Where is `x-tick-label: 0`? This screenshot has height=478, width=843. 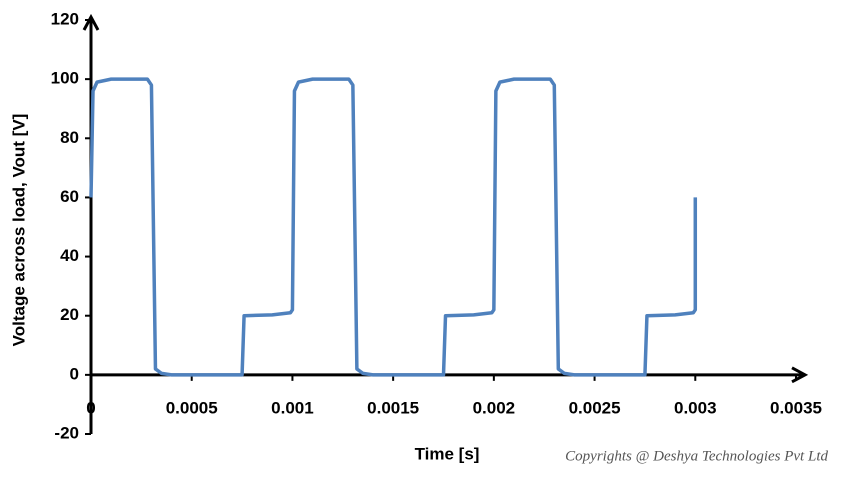 x-tick-label: 0 is located at coordinates (90, 407).